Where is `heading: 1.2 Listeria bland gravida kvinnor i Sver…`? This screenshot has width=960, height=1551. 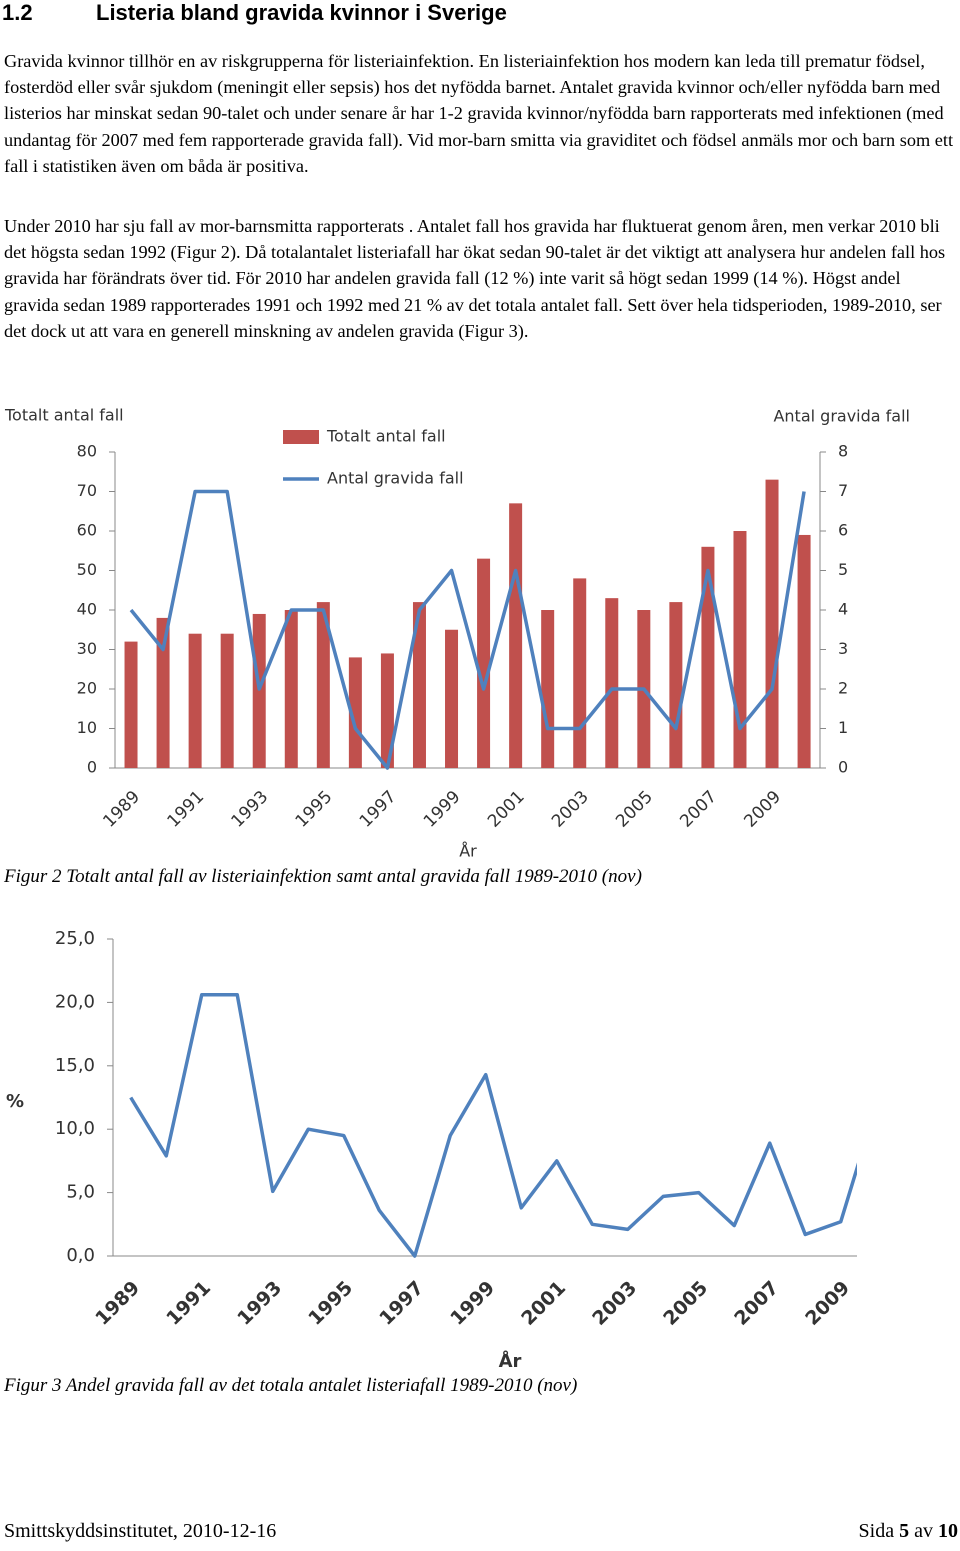
heading: 1.2 Listeria bland gravida kvinnor i Sver… is located at coordinates (254, 13).